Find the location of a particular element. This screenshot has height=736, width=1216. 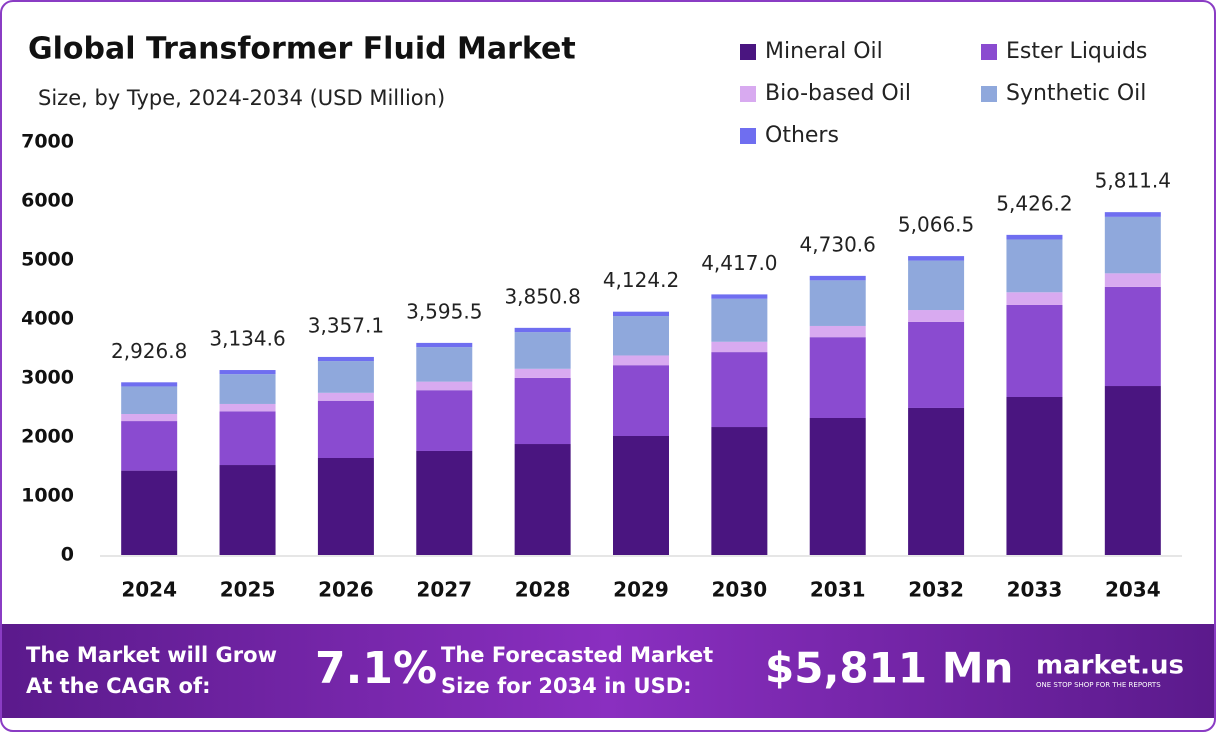

chart-subtitle: Size, by Type, 2024-2034 (USD Million) is located at coordinates (241, 98).